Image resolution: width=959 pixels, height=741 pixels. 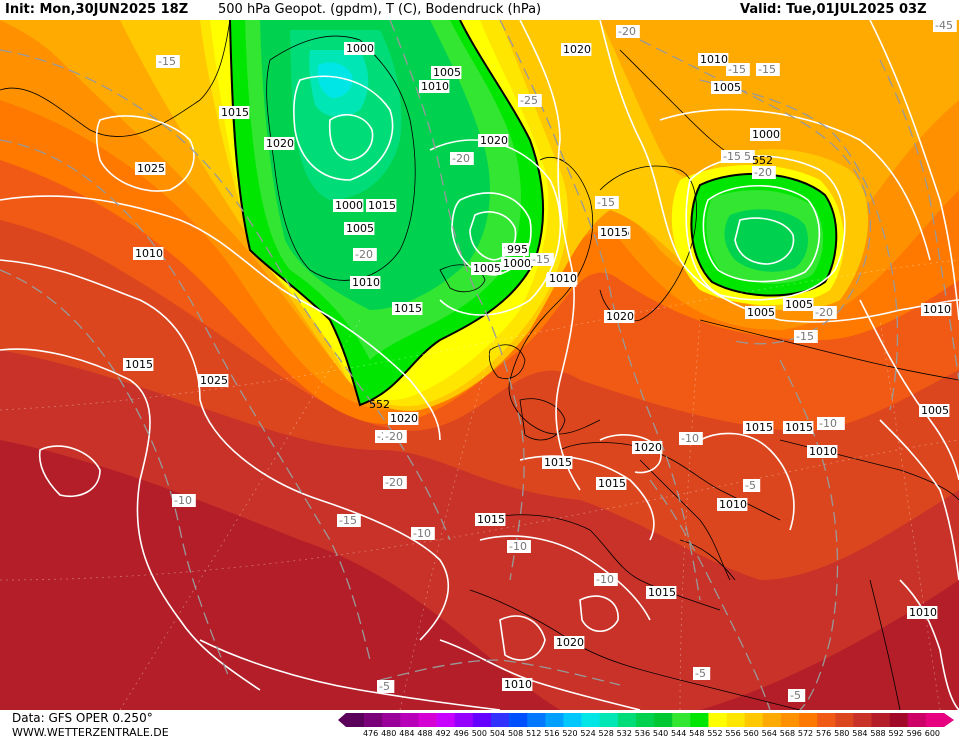 What do you see at coordinates (389, 733) in the screenshot?
I see `legend-level-label: 480` at bounding box center [389, 733].